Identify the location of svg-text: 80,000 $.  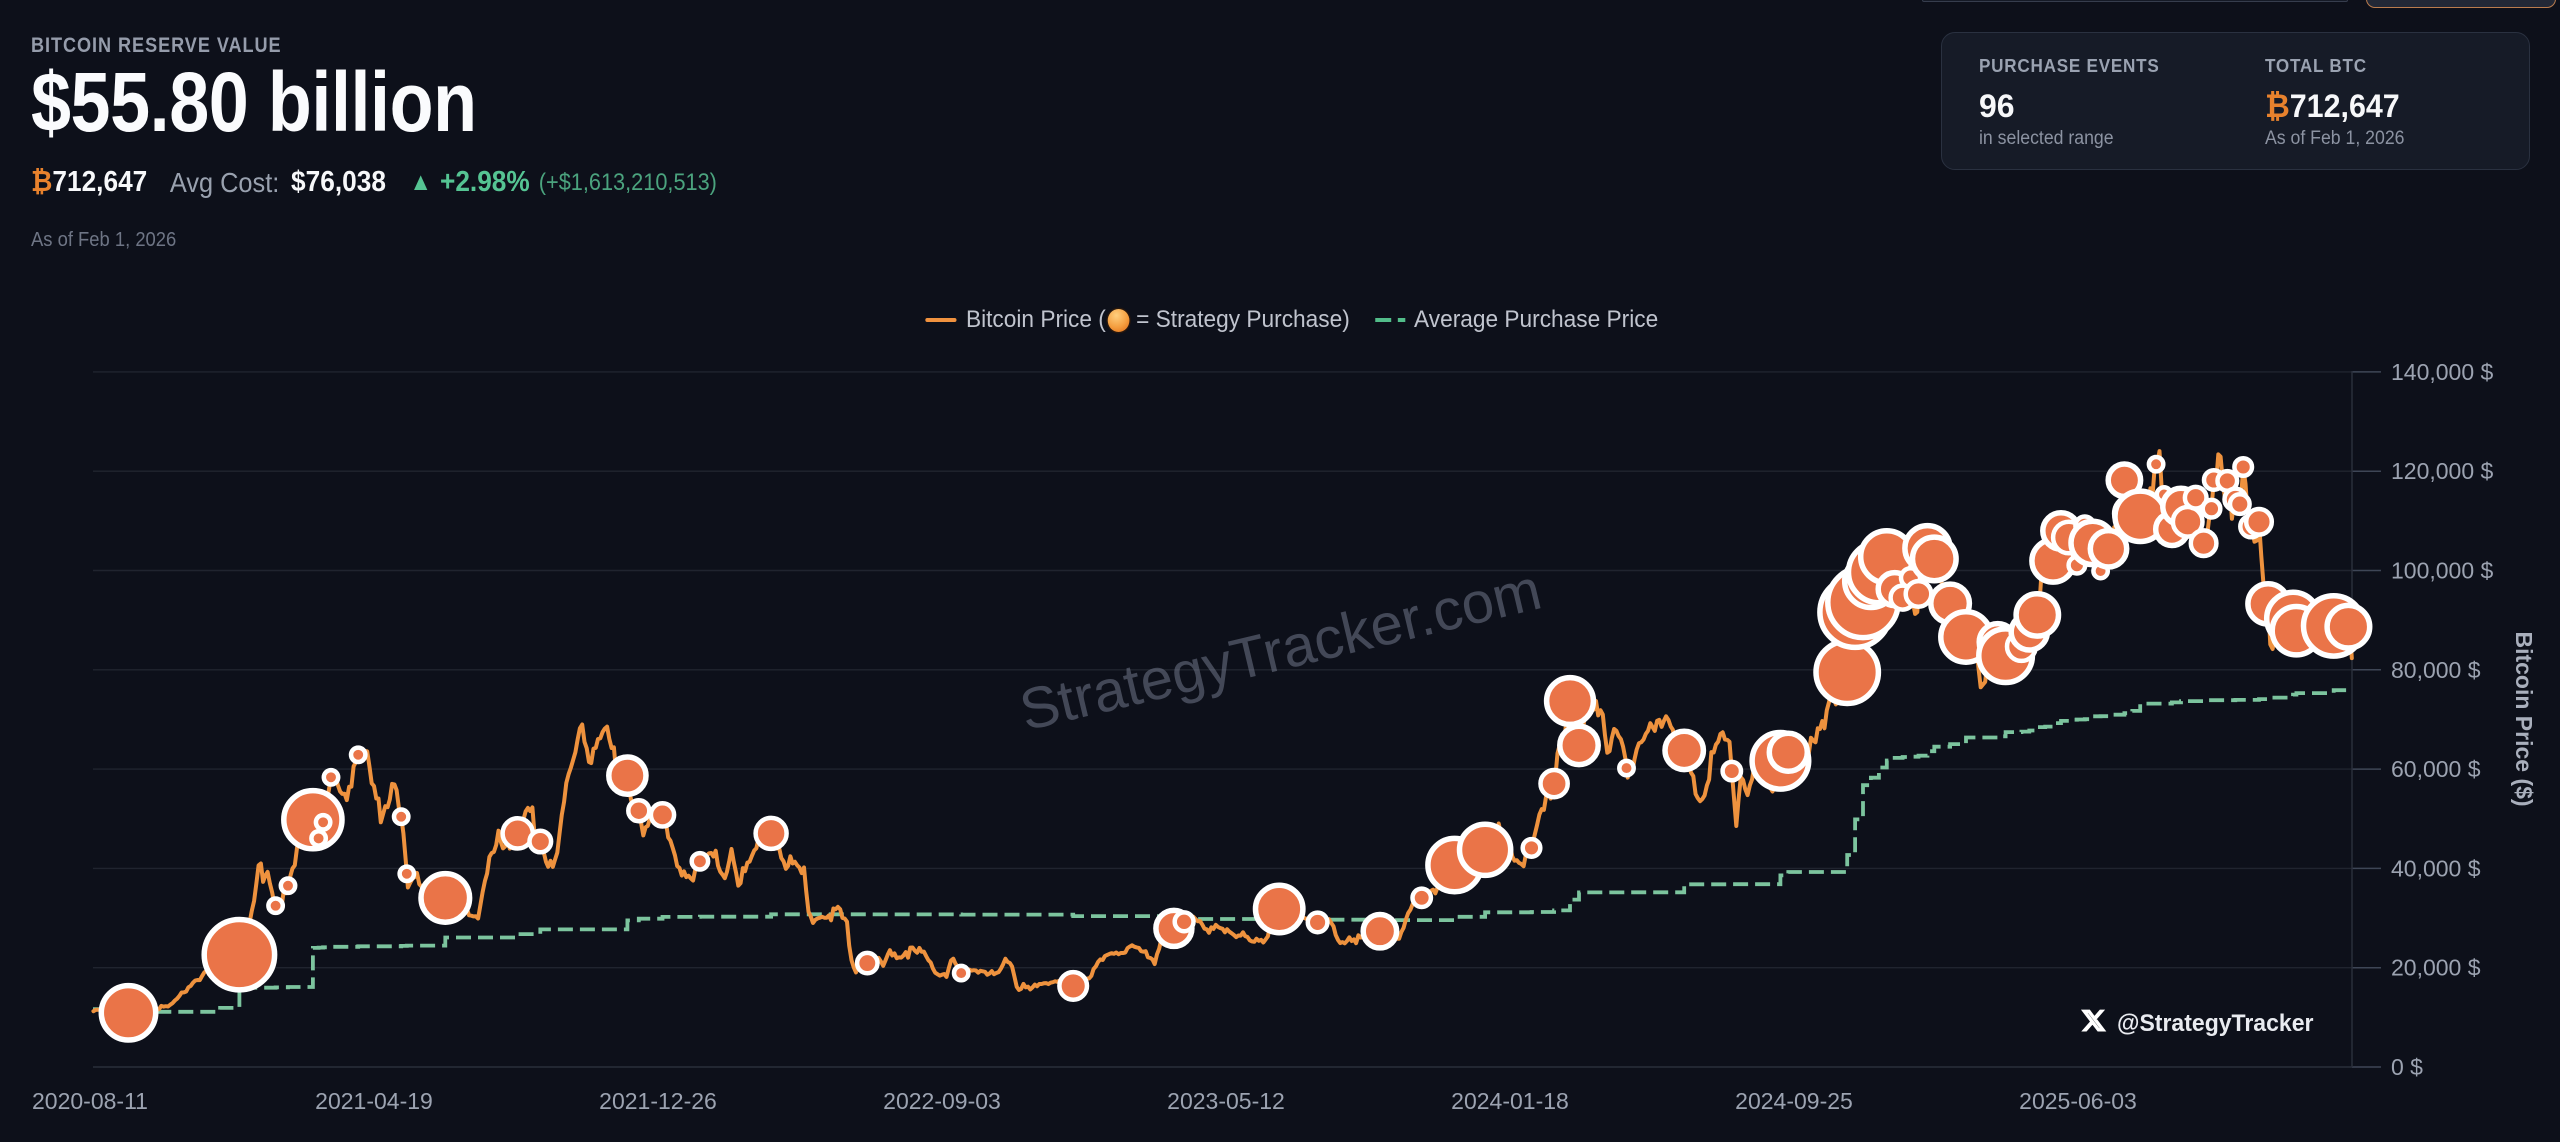
(2436, 670).